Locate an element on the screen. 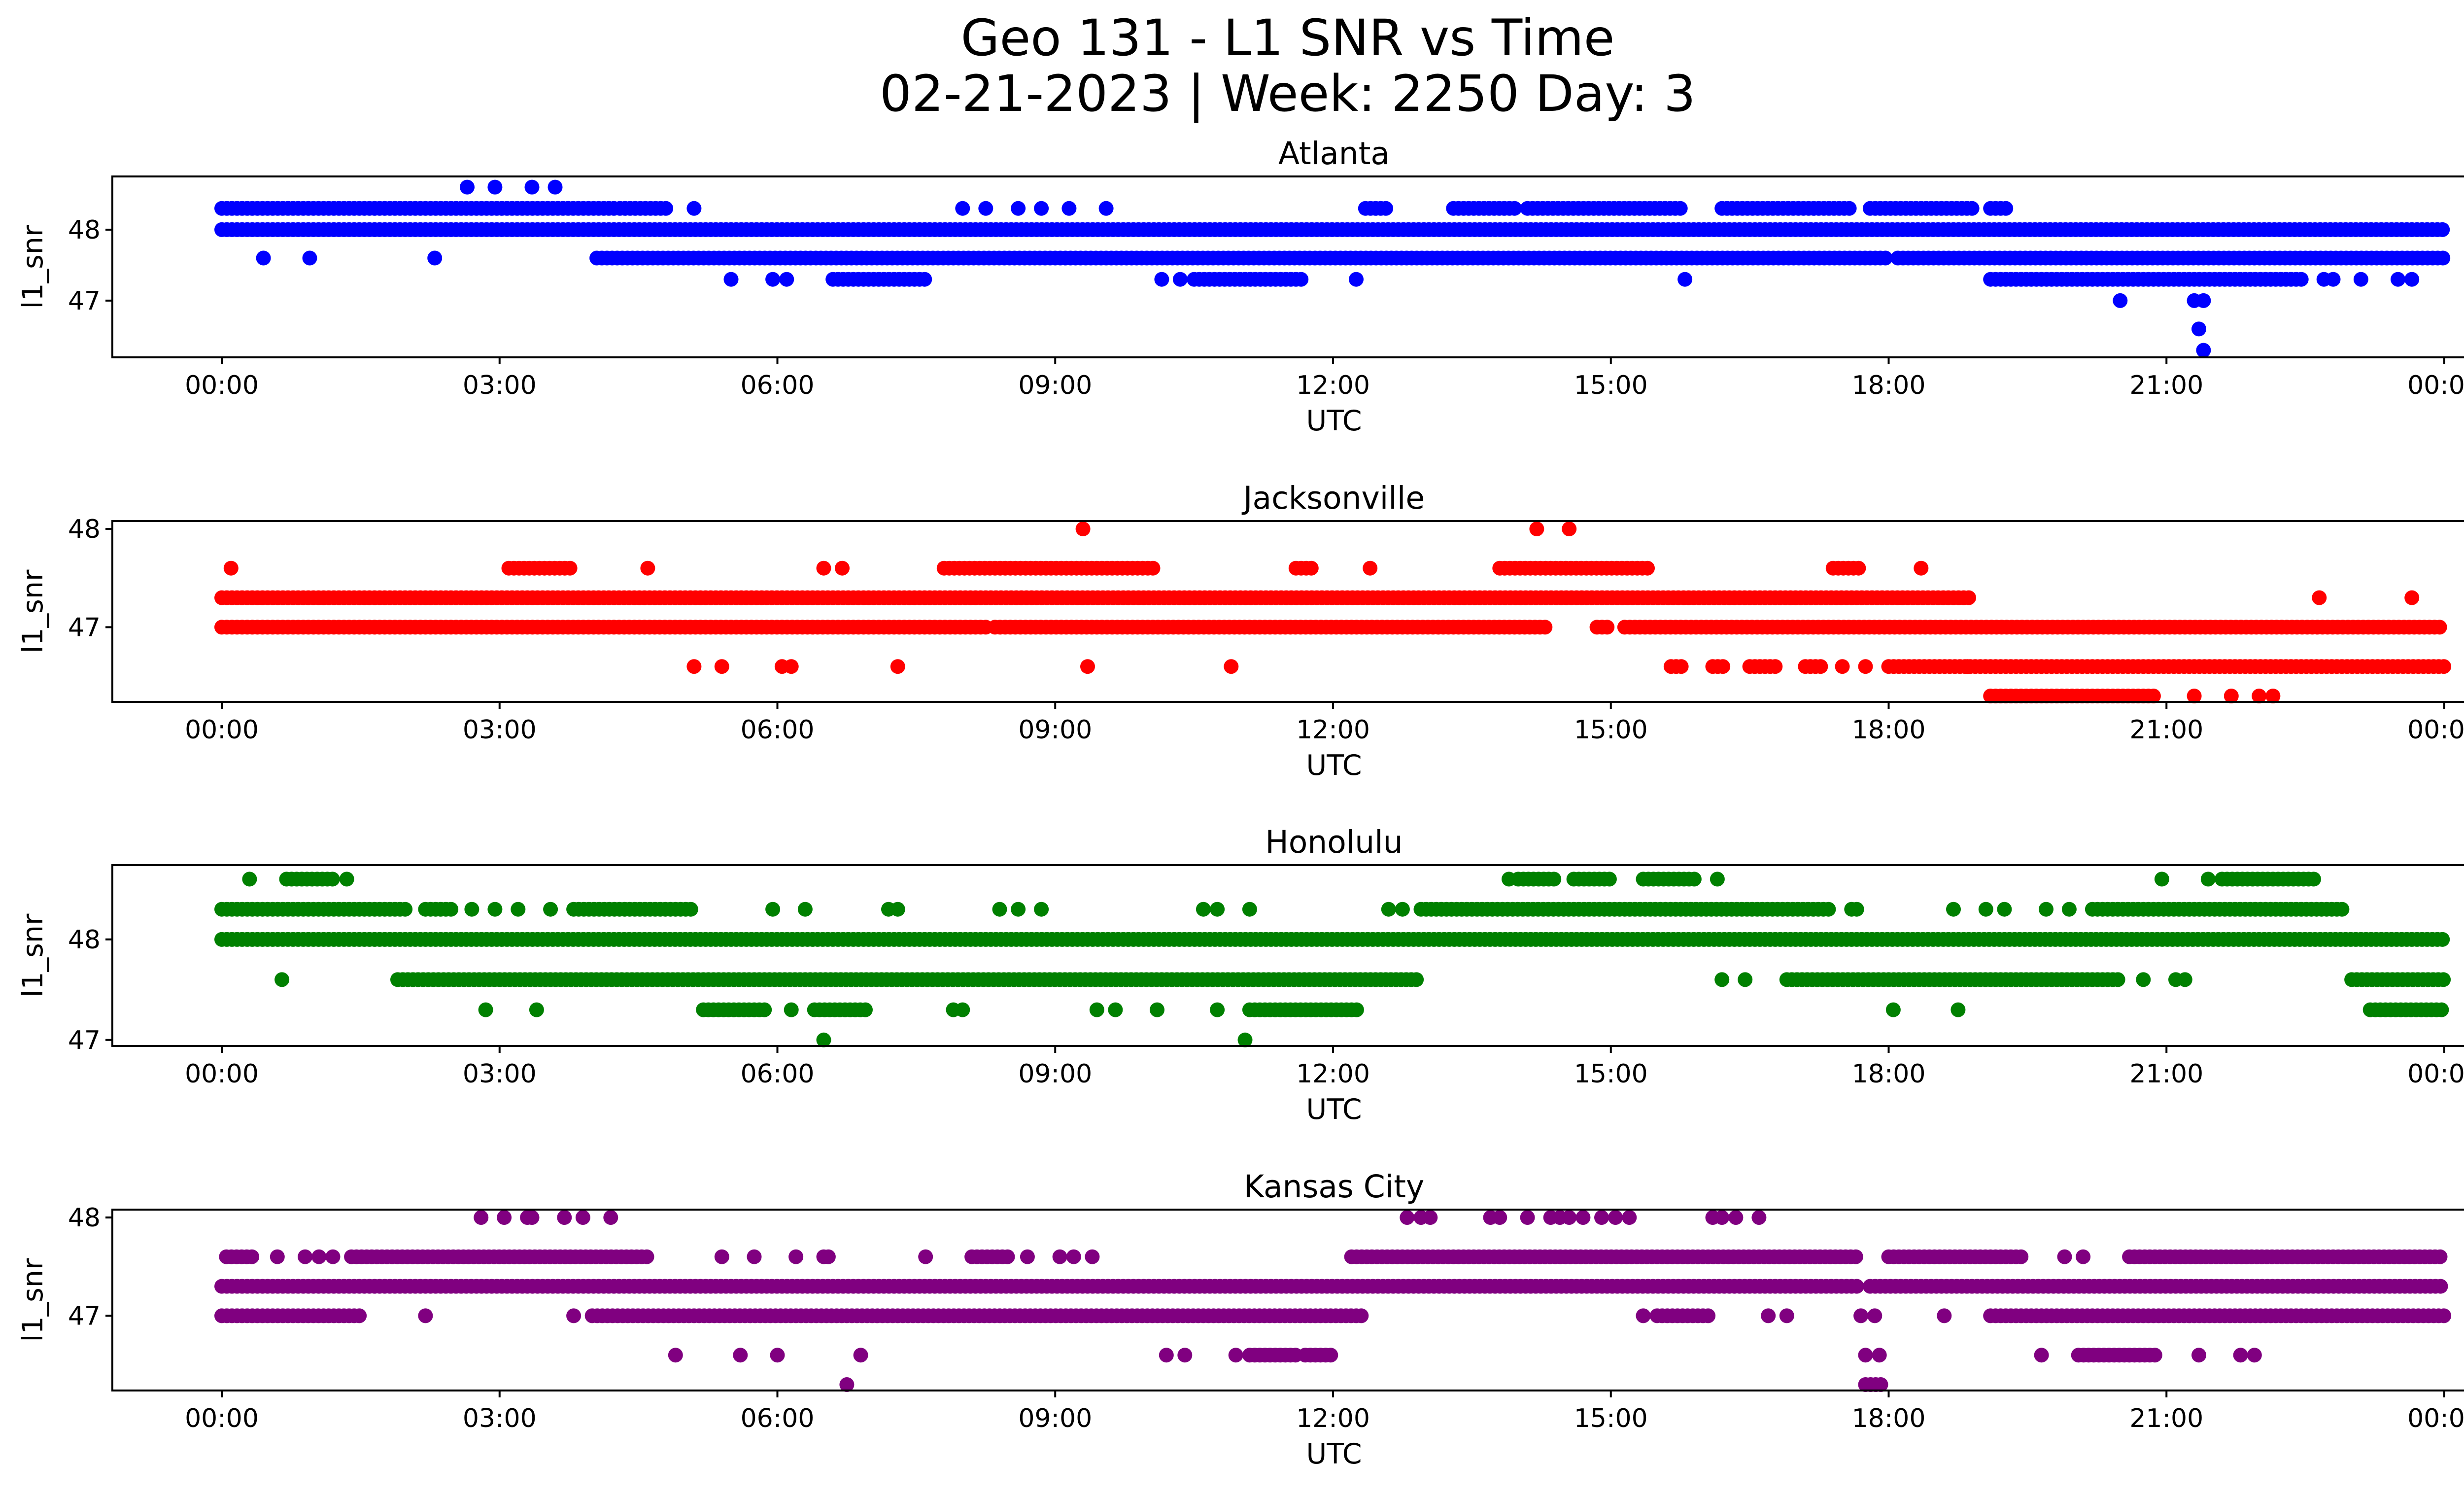  x-tick-label: 15:00 is located at coordinates (1611, 730).